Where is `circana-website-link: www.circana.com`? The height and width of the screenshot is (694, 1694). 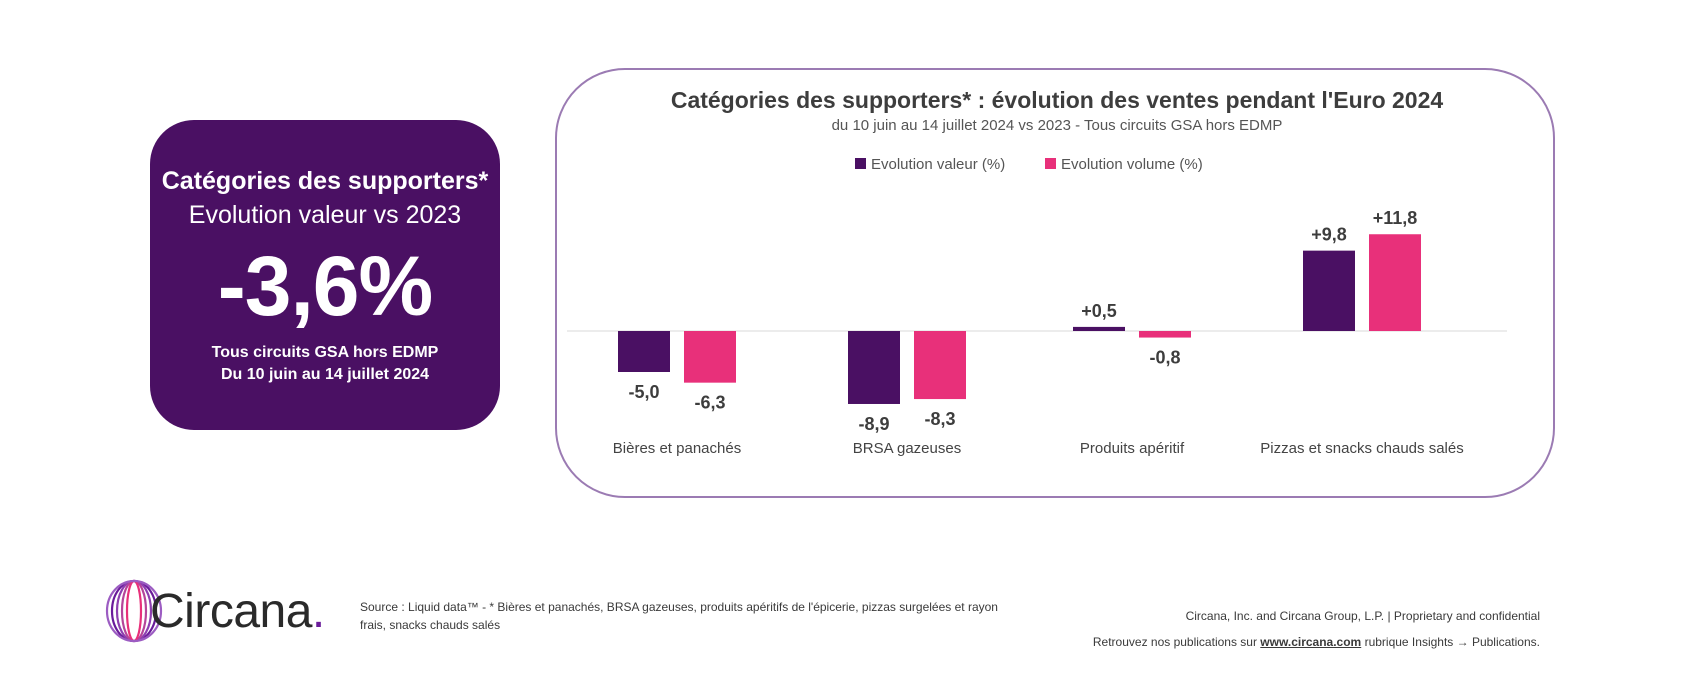
circana-website-link: www.circana.com is located at coordinates (1311, 642).